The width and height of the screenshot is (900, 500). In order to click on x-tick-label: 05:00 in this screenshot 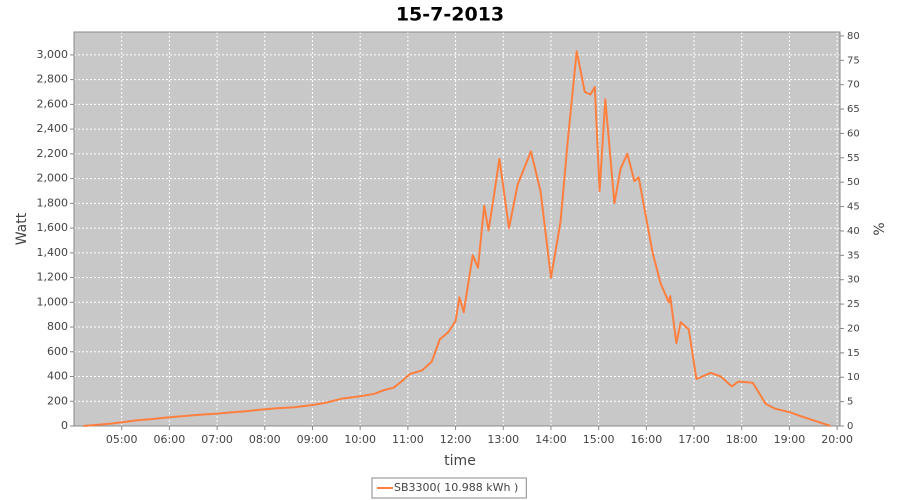, I will do `click(122, 439)`.